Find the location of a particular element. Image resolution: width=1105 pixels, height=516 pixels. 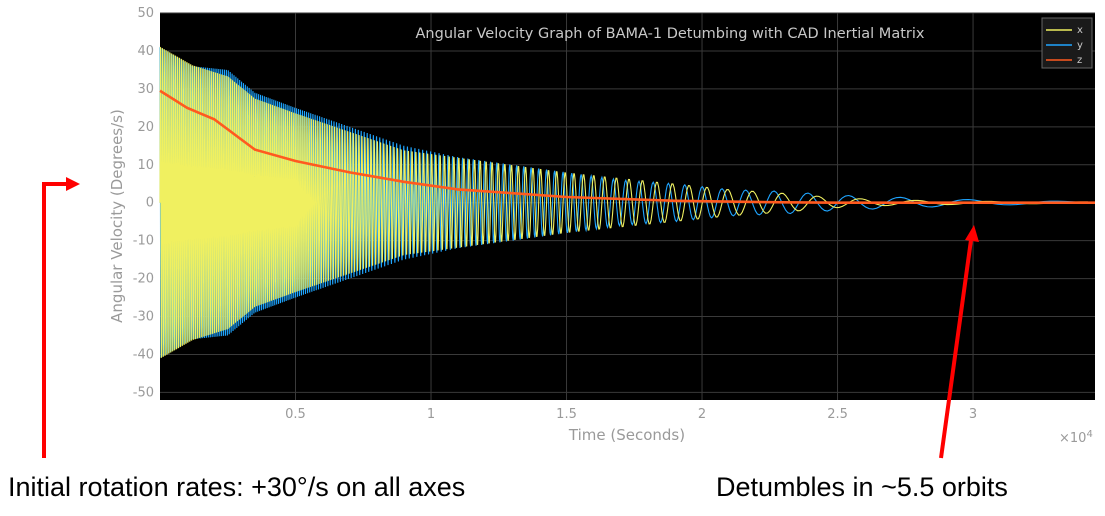

y-tick-label: -20 is located at coordinates (143, 279).